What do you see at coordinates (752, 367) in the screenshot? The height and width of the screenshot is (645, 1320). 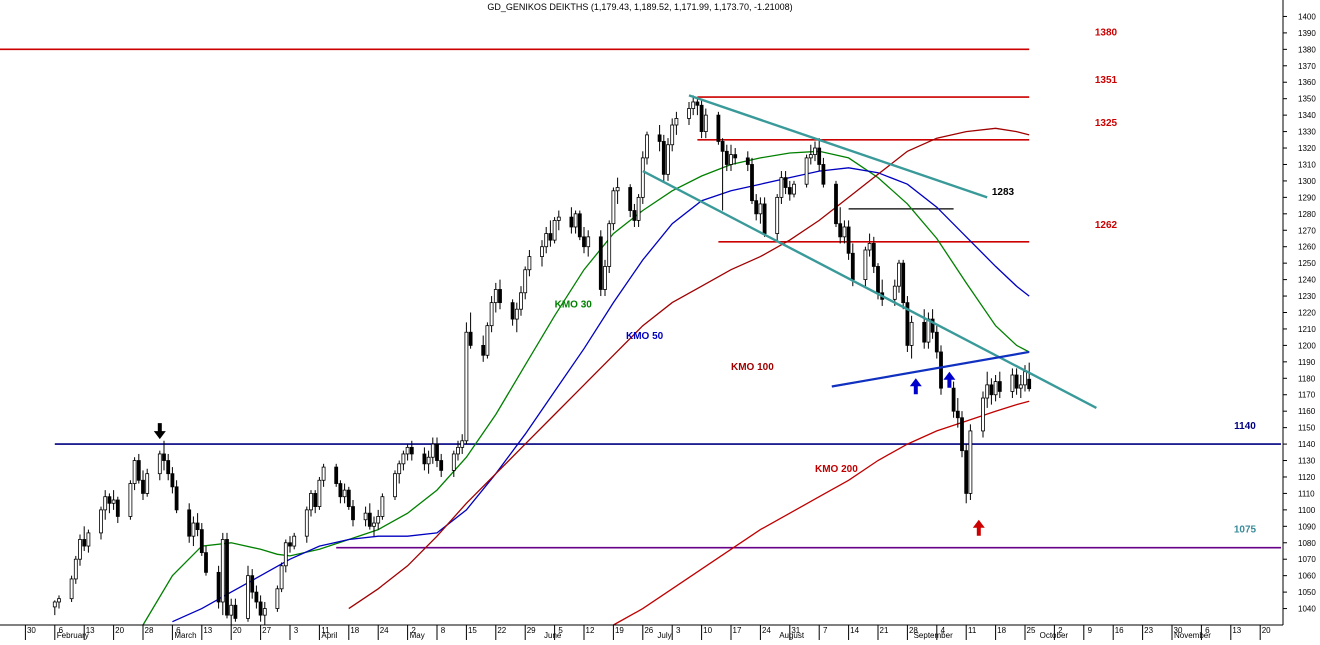 I see `ma-label: KMO 100` at bounding box center [752, 367].